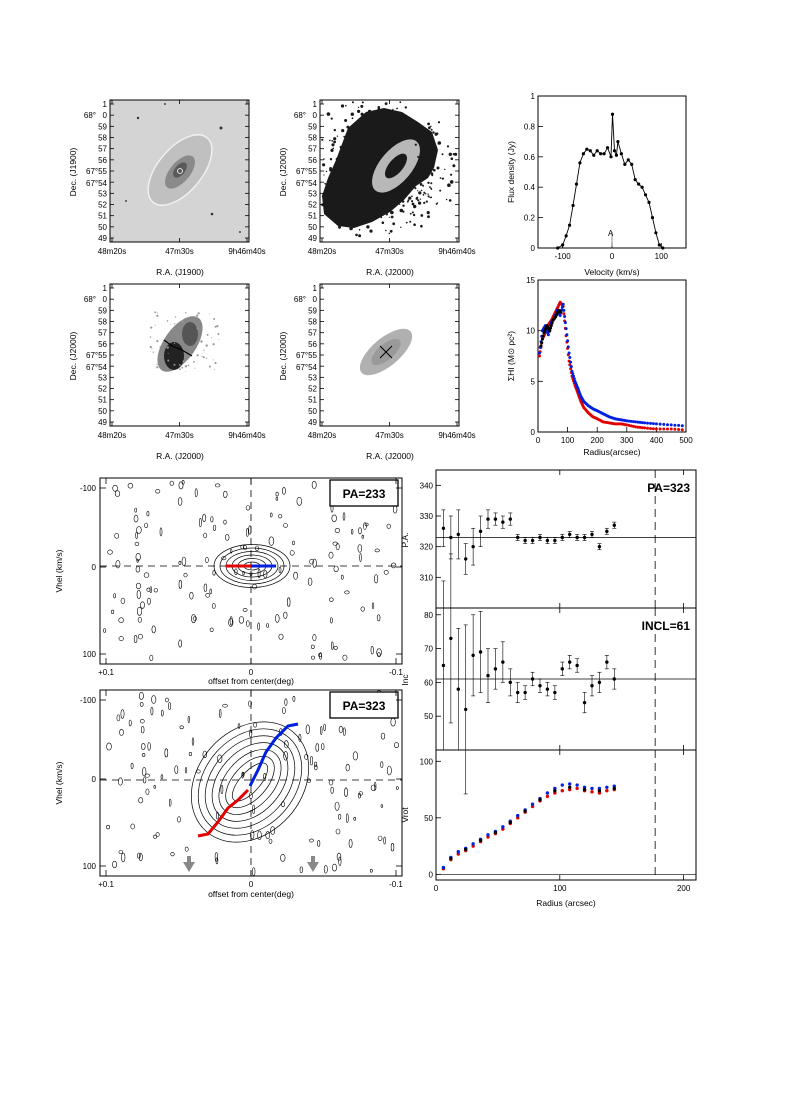 The width and height of the screenshot is (785, 1111). Describe the element at coordinates (596, 176) in the screenshot. I see `spectrum-plot: -100 0 100 0 0.2 0.4 0.6 0.8 1` at that location.